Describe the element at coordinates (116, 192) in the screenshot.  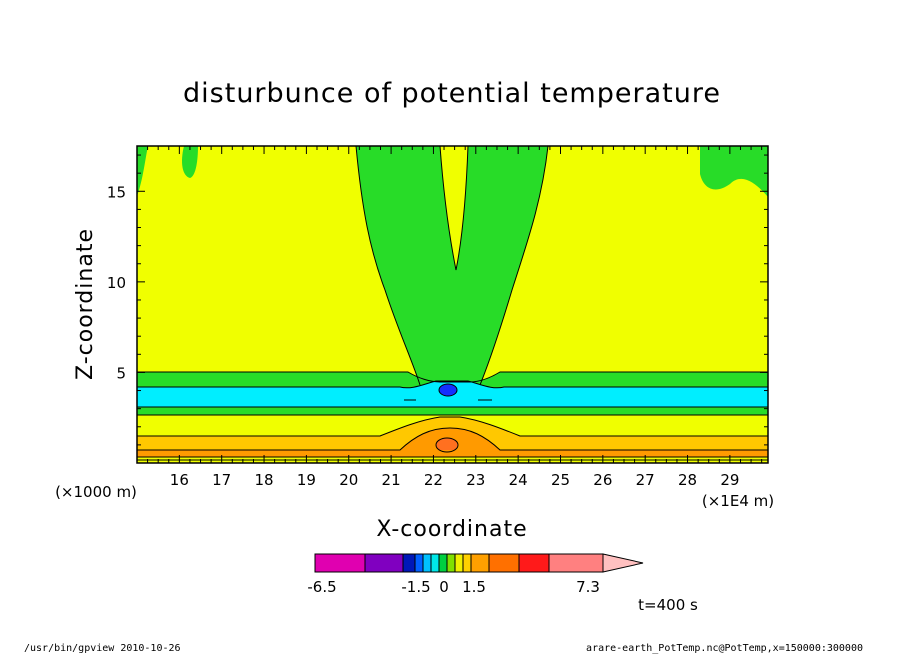
I see `y-tick-label: 15` at that location.